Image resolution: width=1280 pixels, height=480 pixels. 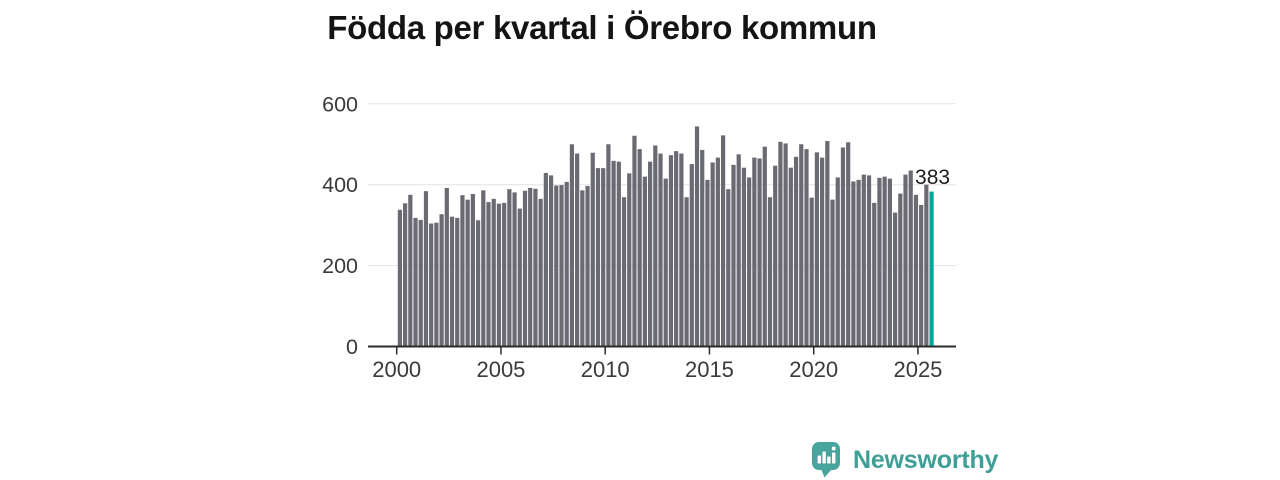 I want to click on y-axis-label: 400, so click(x=340, y=185).